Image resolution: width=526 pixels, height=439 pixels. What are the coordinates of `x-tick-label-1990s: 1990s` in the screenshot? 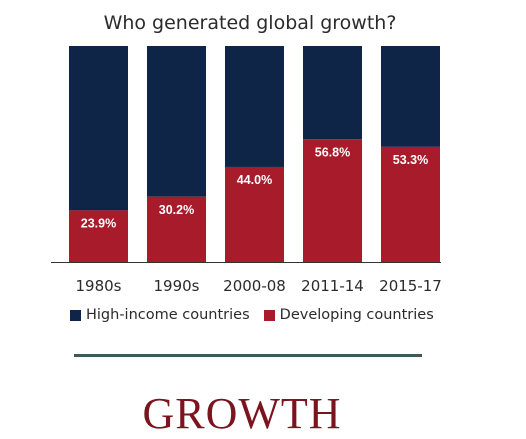 It's located at (177, 286).